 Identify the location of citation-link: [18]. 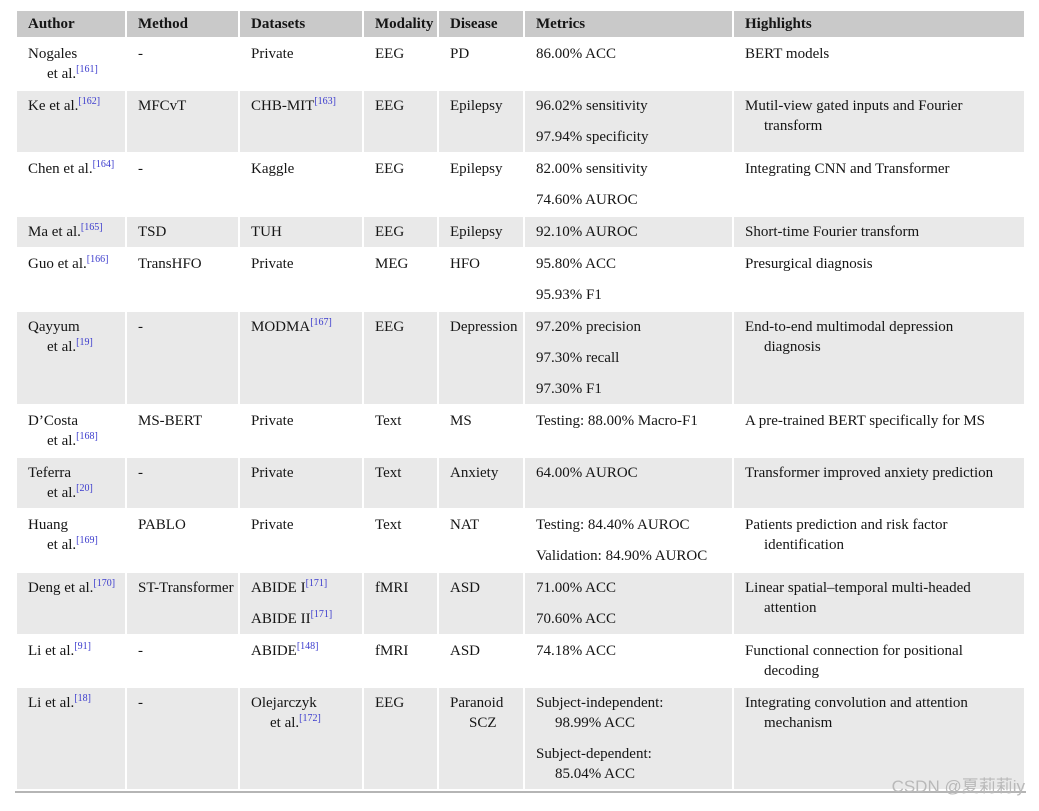
(82, 698).